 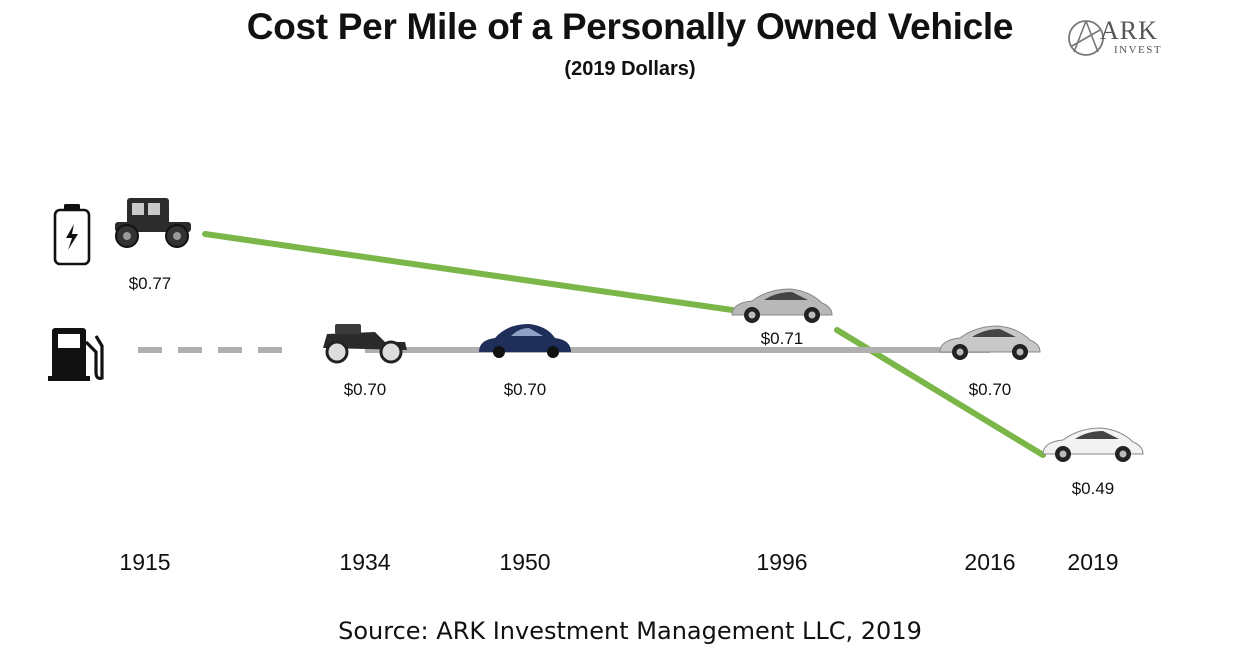 What do you see at coordinates (365, 389) in the screenshot?
I see `gas-value-label-1934: $0.70` at bounding box center [365, 389].